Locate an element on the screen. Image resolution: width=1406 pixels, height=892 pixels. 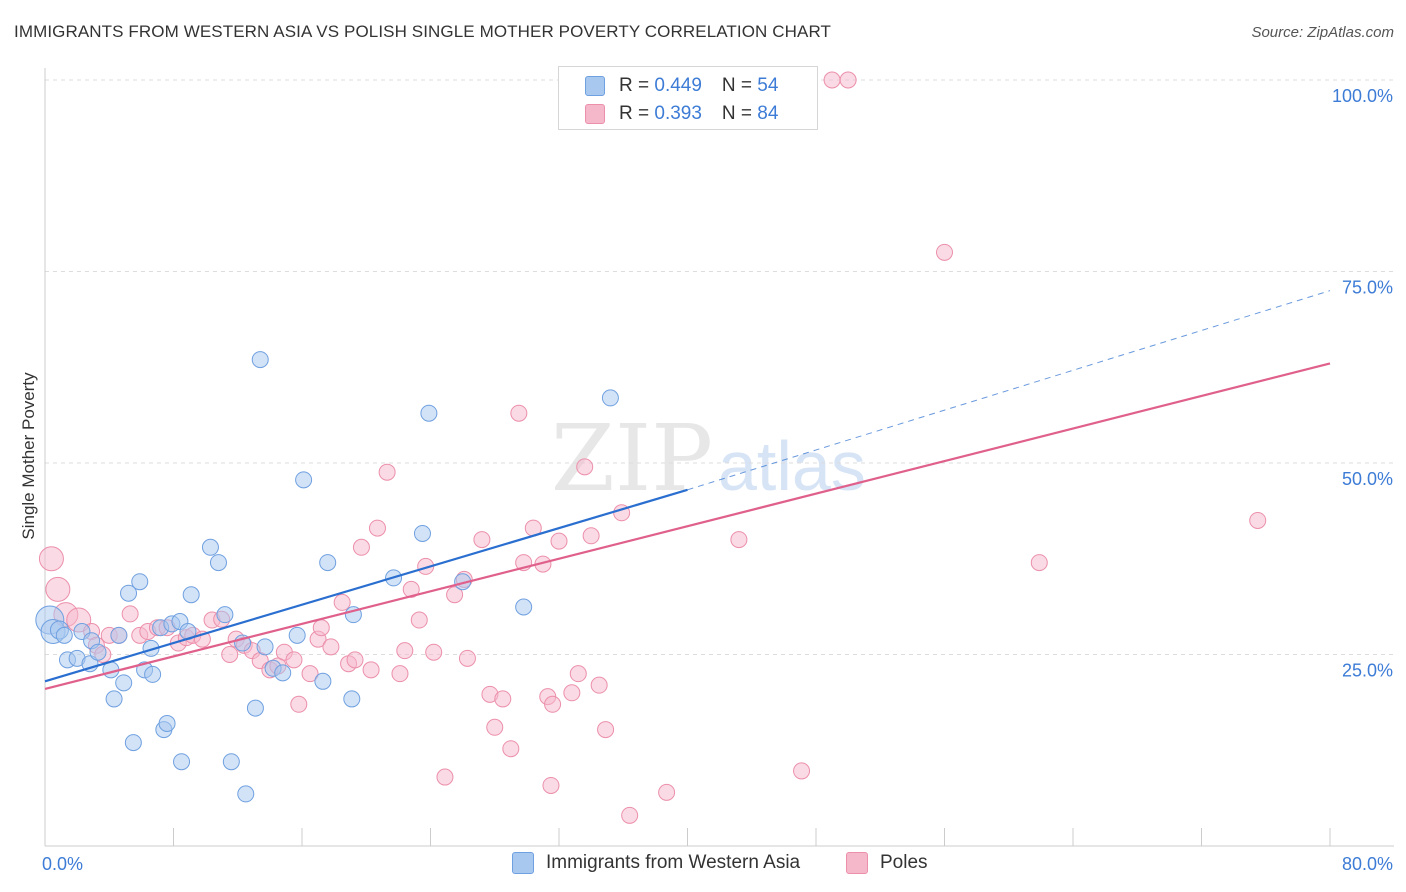
legend-n-value: 54 is located at coordinates (768, 85).